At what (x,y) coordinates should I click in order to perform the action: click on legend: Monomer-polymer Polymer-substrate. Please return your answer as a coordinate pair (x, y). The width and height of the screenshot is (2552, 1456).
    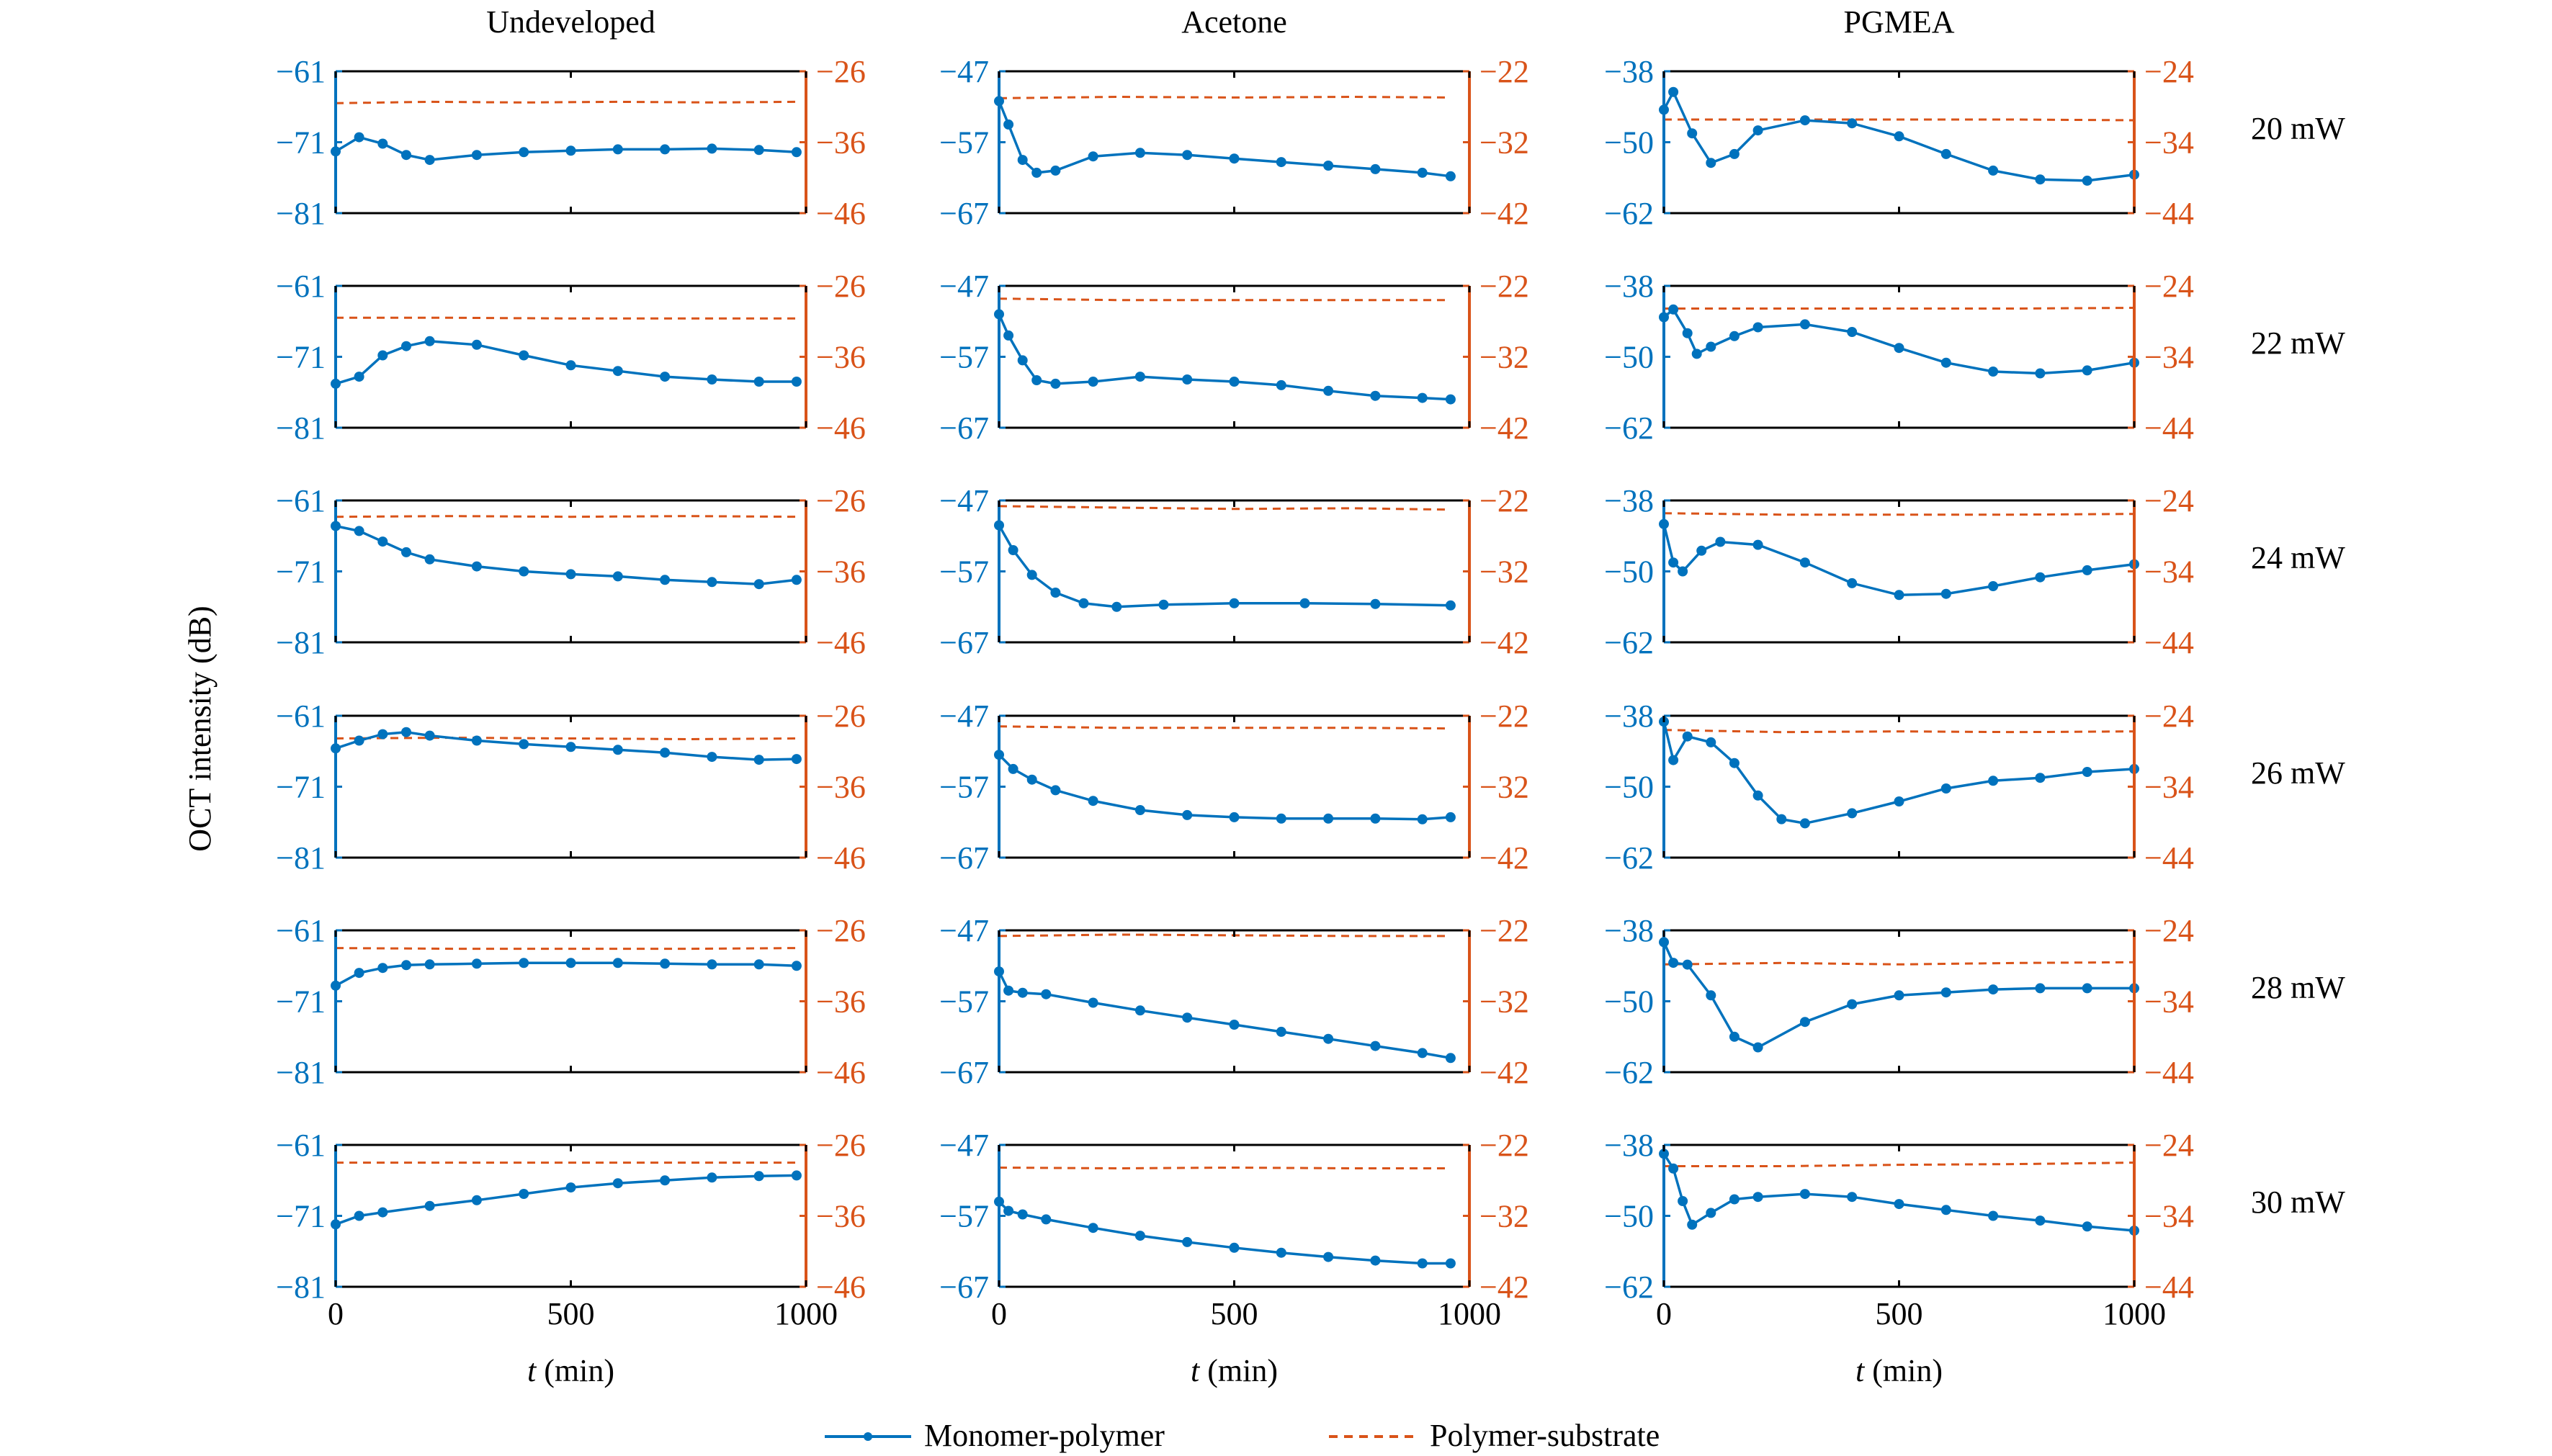
    Looking at the image, I should click on (1242, 1435).